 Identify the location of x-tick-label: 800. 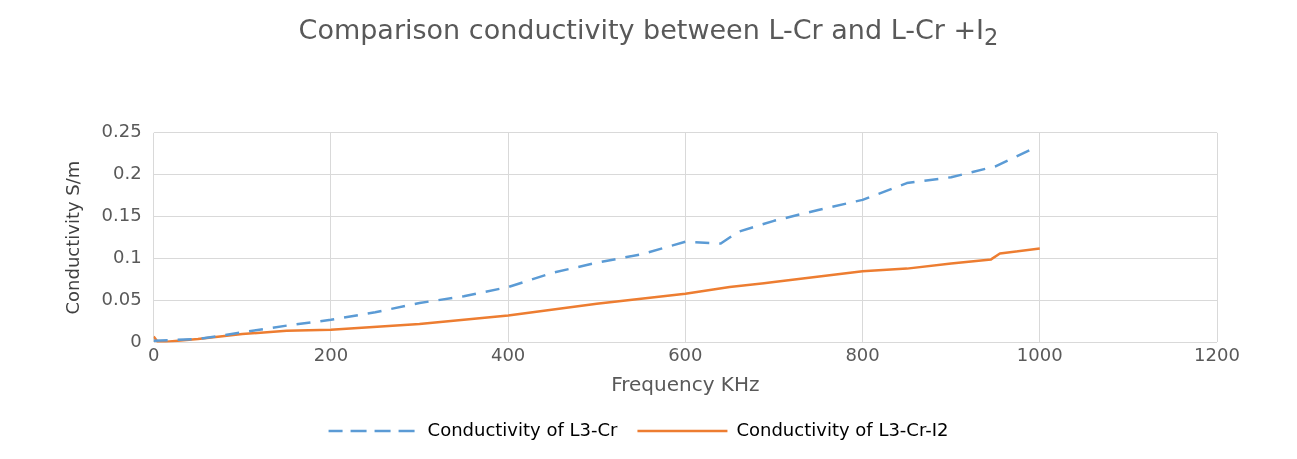
(862, 354).